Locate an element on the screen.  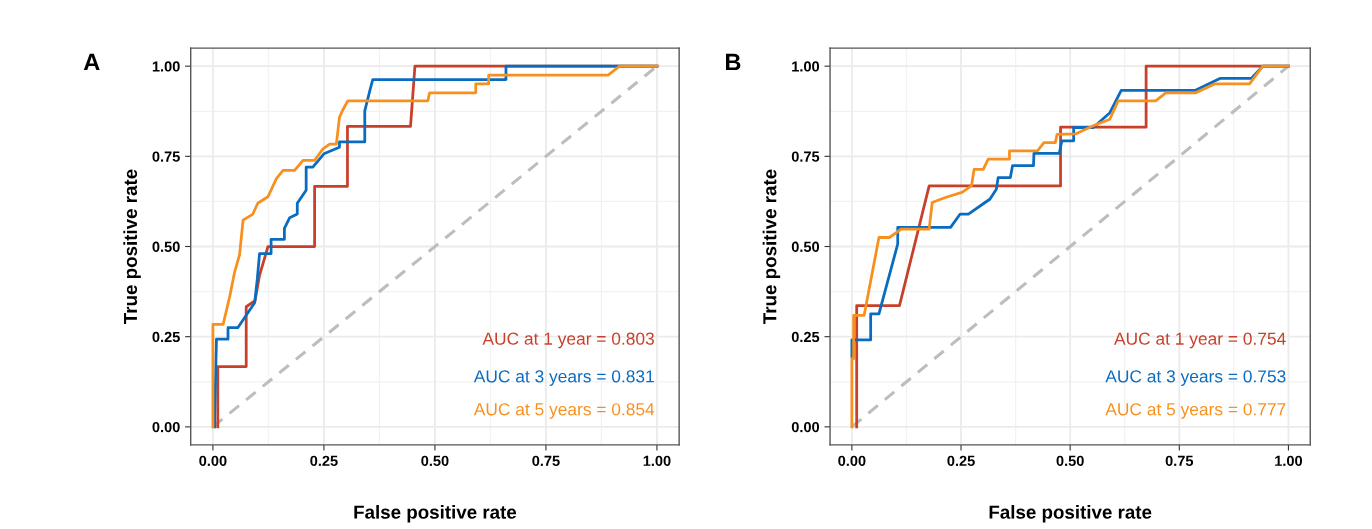
annotation: AUC at 3 years = 0.831 is located at coordinates (563, 378).